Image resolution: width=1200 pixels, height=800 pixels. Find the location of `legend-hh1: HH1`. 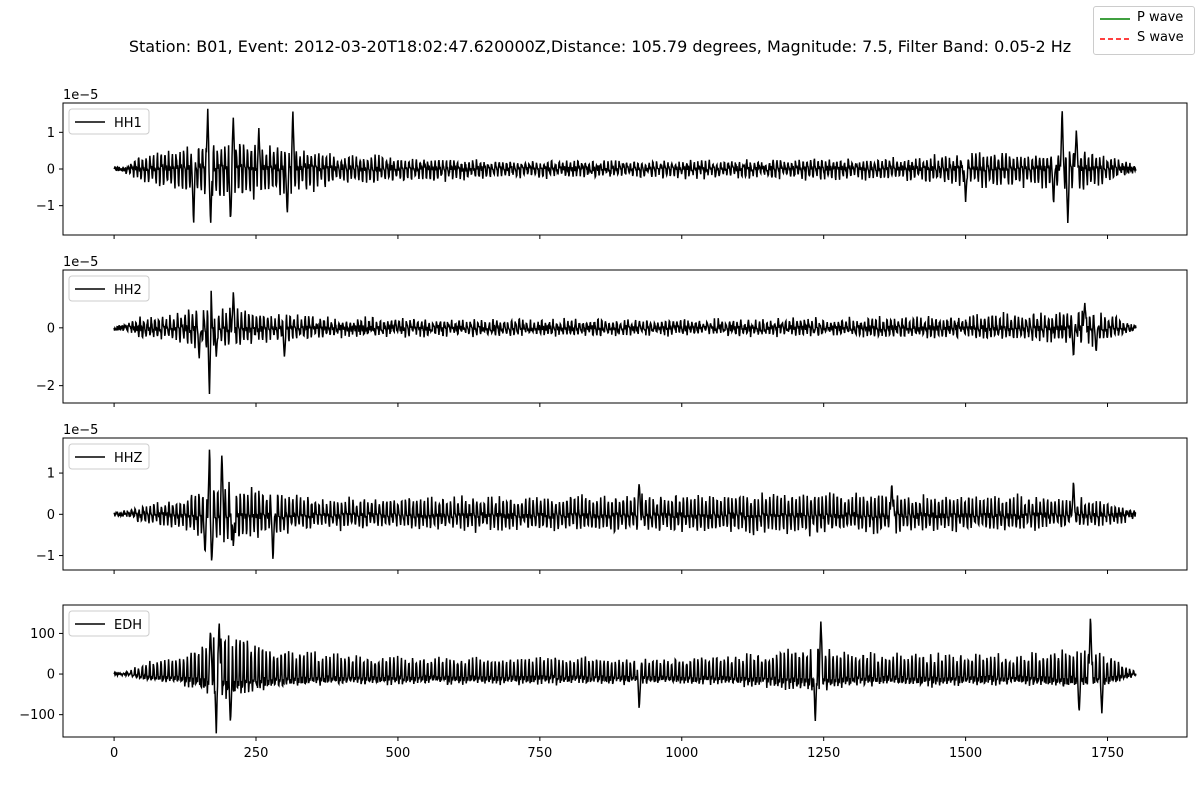

legend-hh1: HH1 is located at coordinates (109, 121).